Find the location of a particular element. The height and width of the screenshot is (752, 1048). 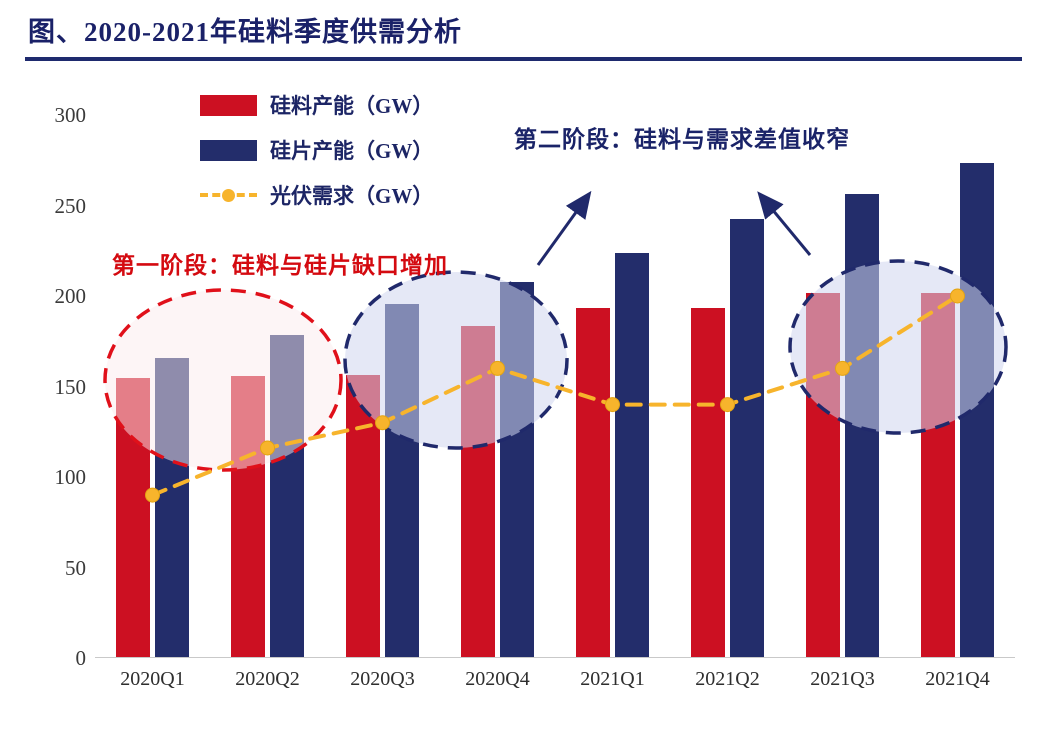

y-tick-label: 250 is located at coordinates (70, 205).